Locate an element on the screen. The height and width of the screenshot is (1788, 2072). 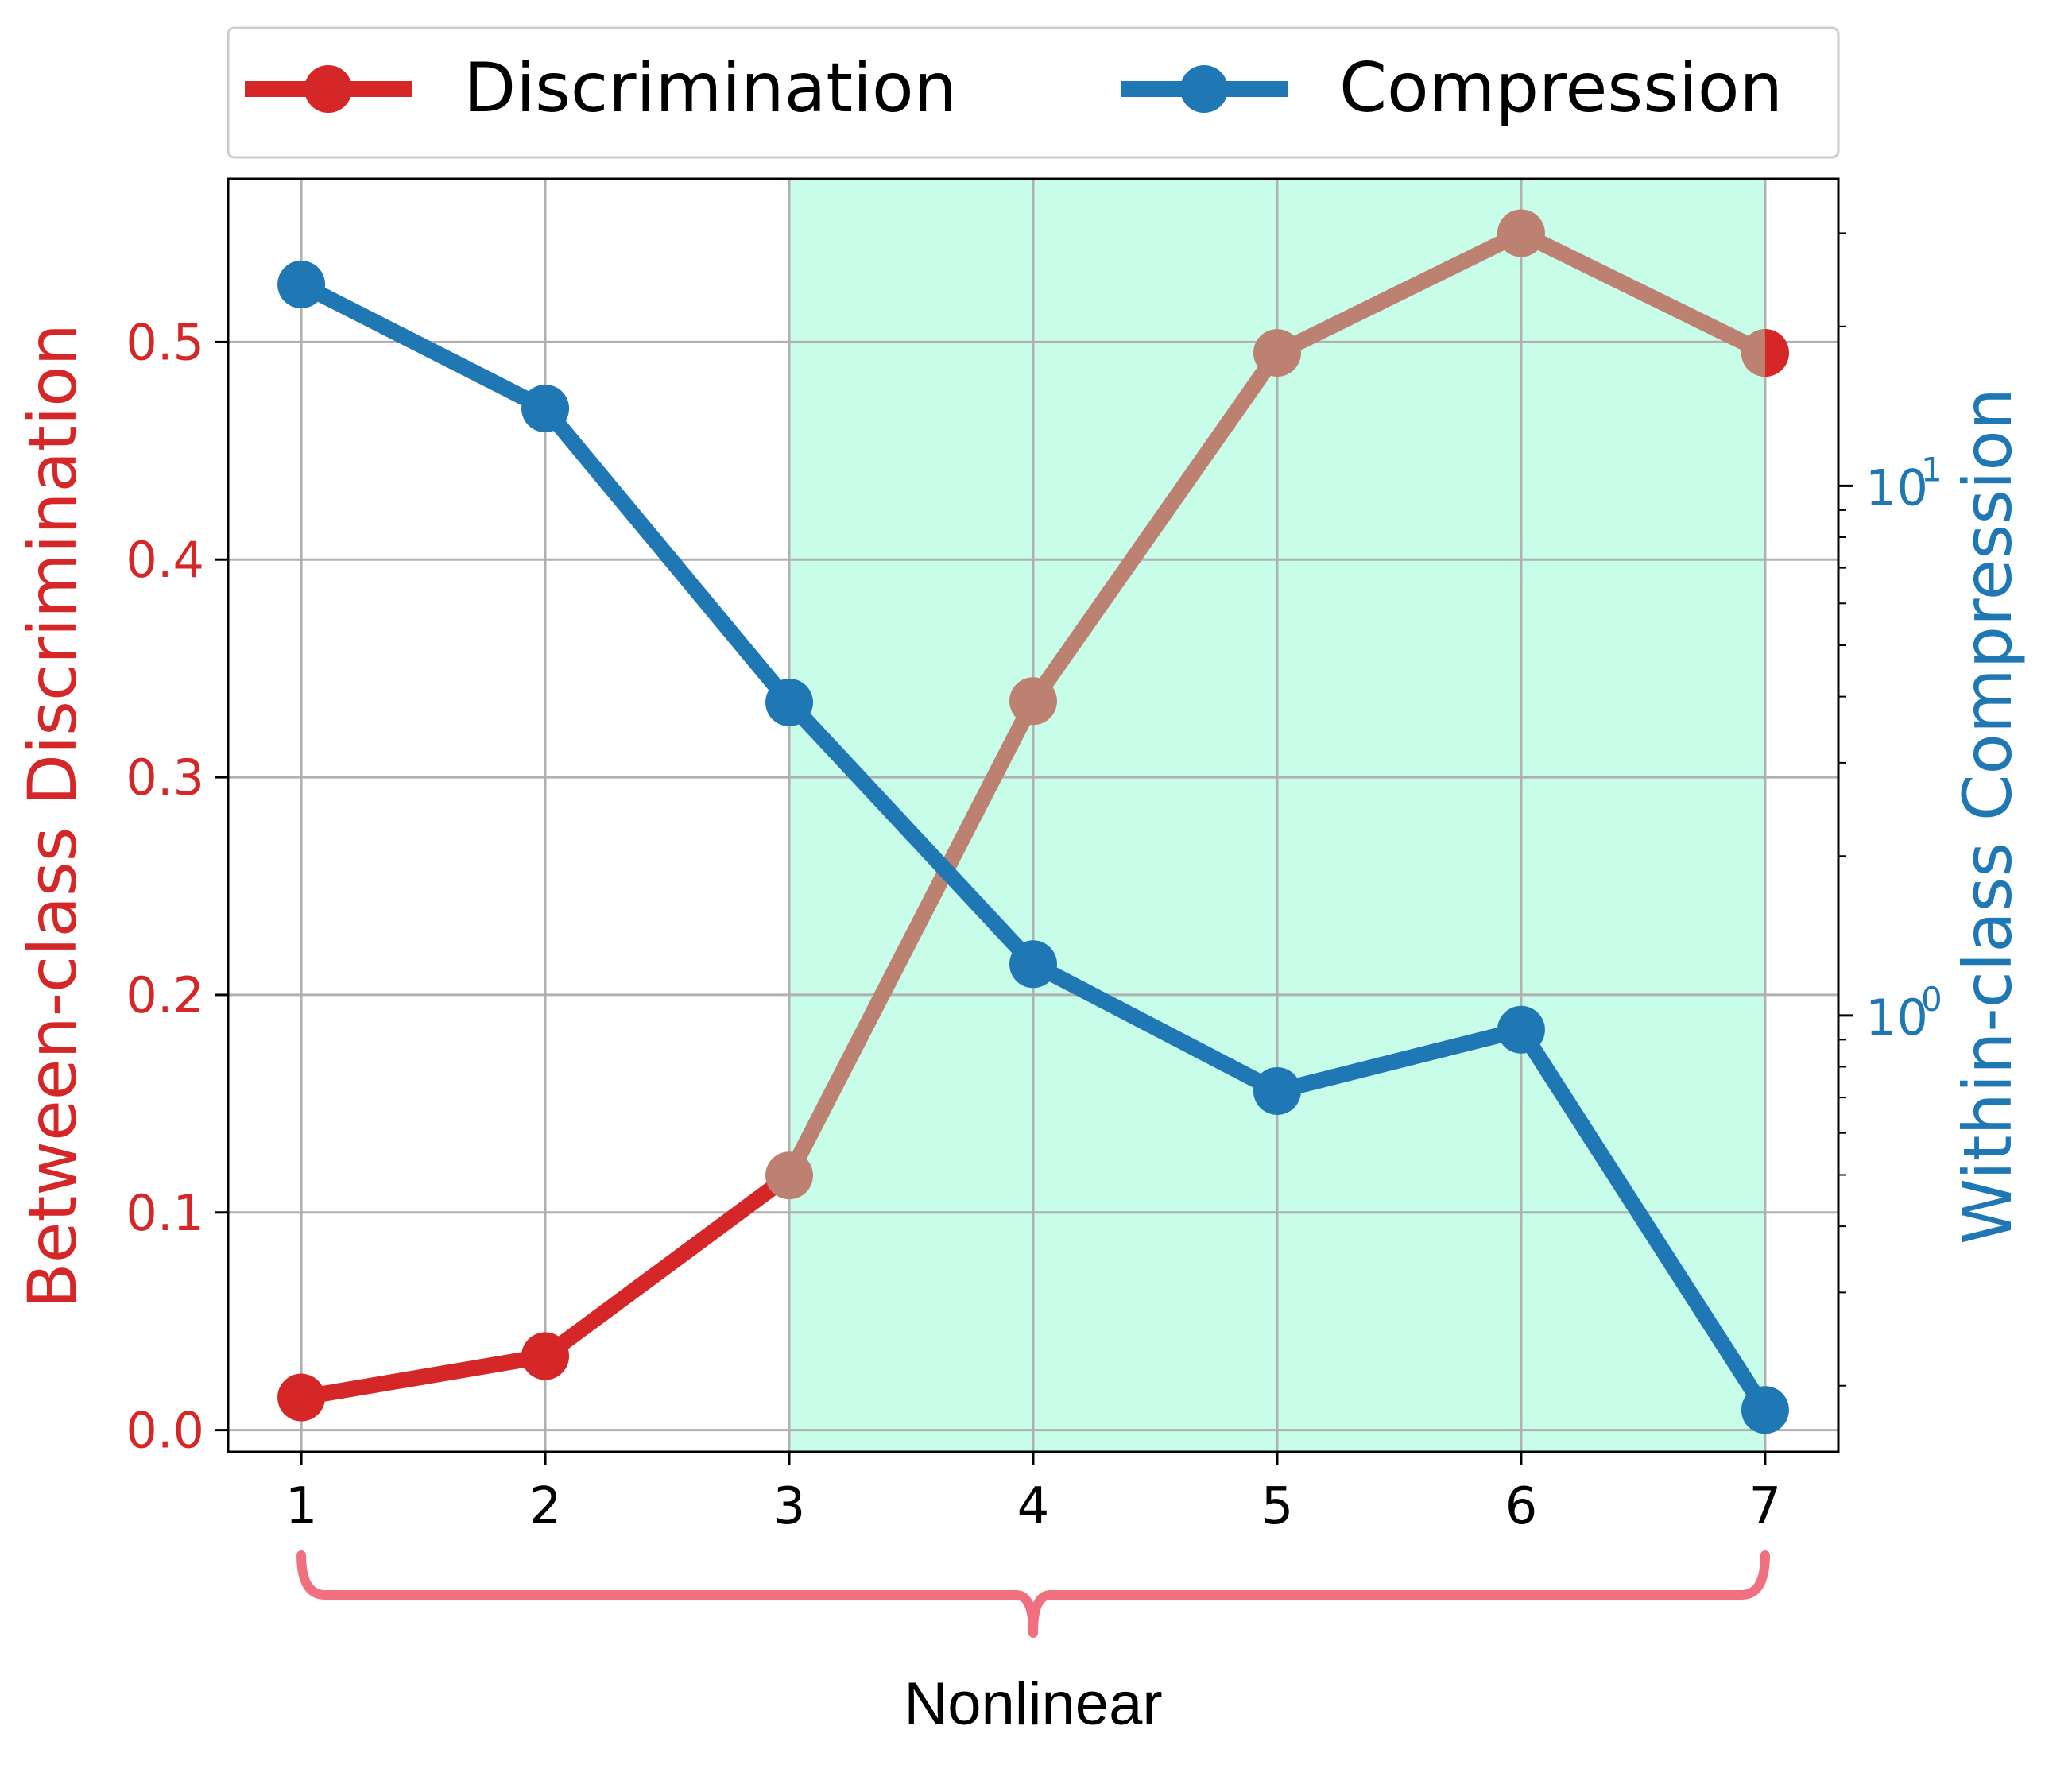
legend: Discrimination Compression is located at coordinates (1033, 92).